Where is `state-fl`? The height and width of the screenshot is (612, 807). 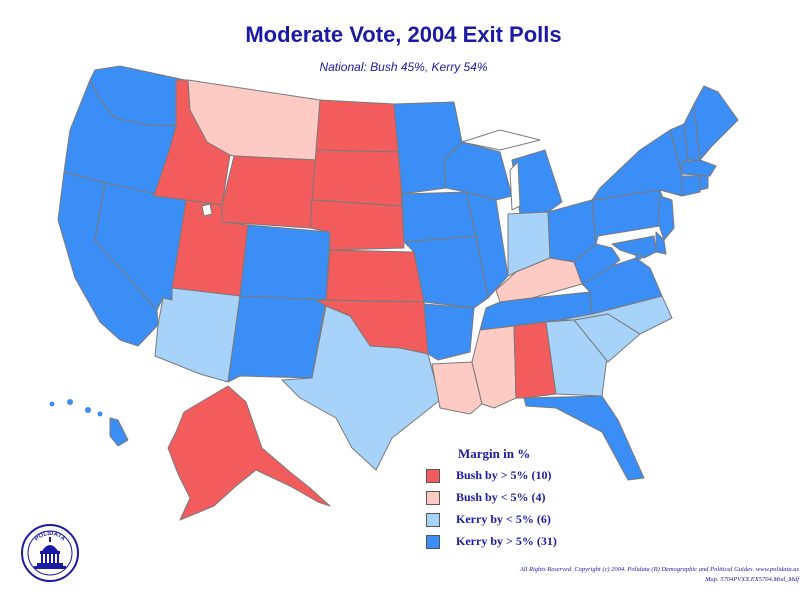 state-fl is located at coordinates (584, 438).